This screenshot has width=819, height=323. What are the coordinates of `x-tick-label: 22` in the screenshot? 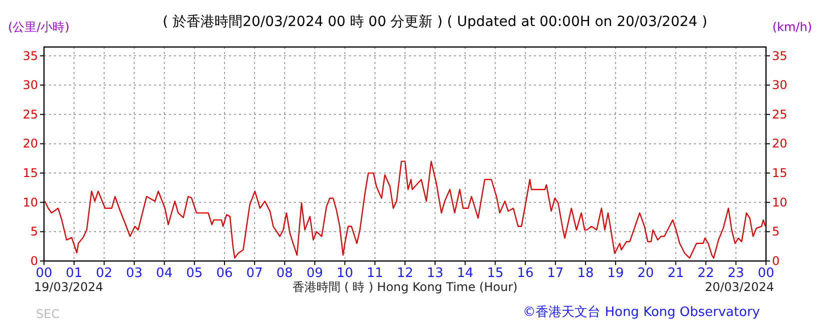 It's located at (706, 273).